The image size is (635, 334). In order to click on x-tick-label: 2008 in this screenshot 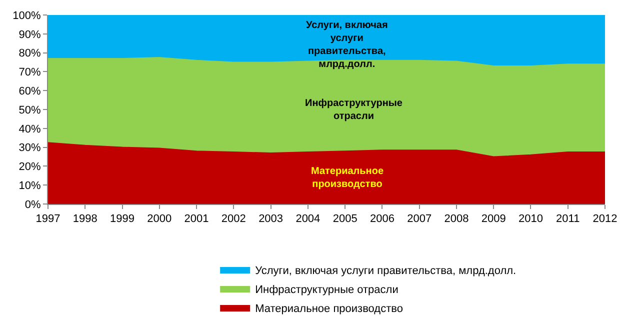, I will do `click(456, 219)`.